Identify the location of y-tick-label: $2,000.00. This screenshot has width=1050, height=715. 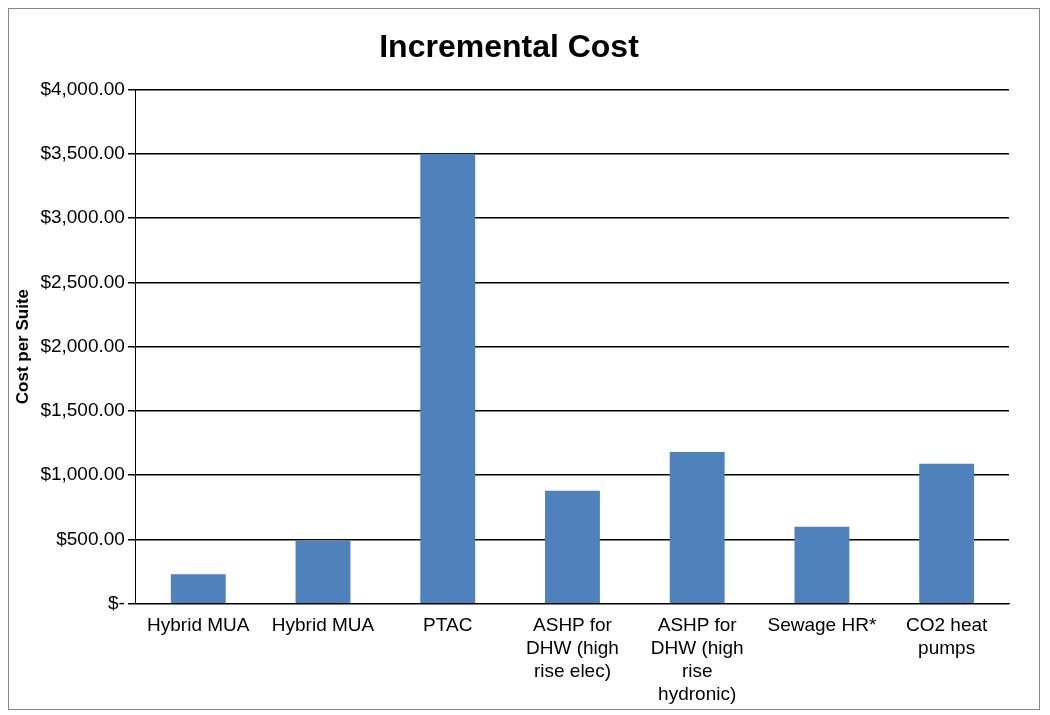
(82, 345).